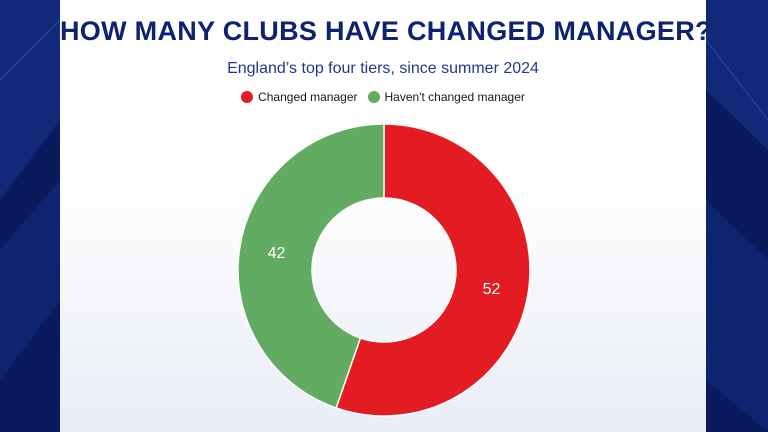 The width and height of the screenshot is (768, 432). I want to click on legend-item-changed: Changed manager, so click(299, 97).